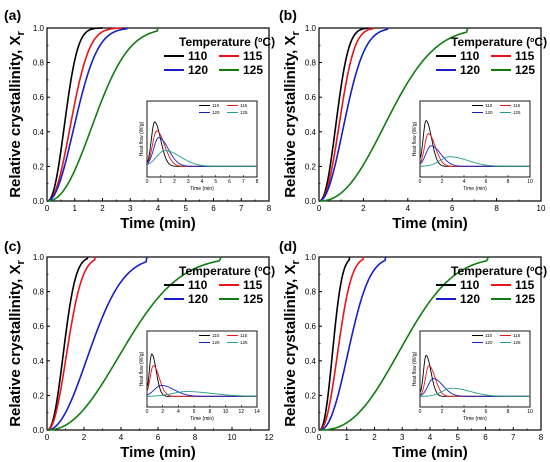 This screenshot has width=550, height=462. Describe the element at coordinates (194, 412) in the screenshot. I see `inset-x-tick-label: 6` at that location.